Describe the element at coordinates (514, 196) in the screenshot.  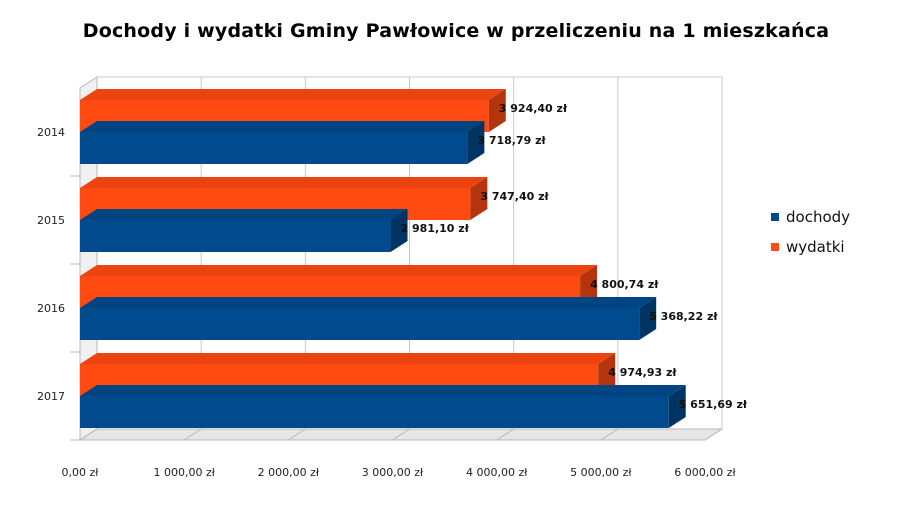
I see `data-label-wydatki: 3 747,40 zł` at that location.